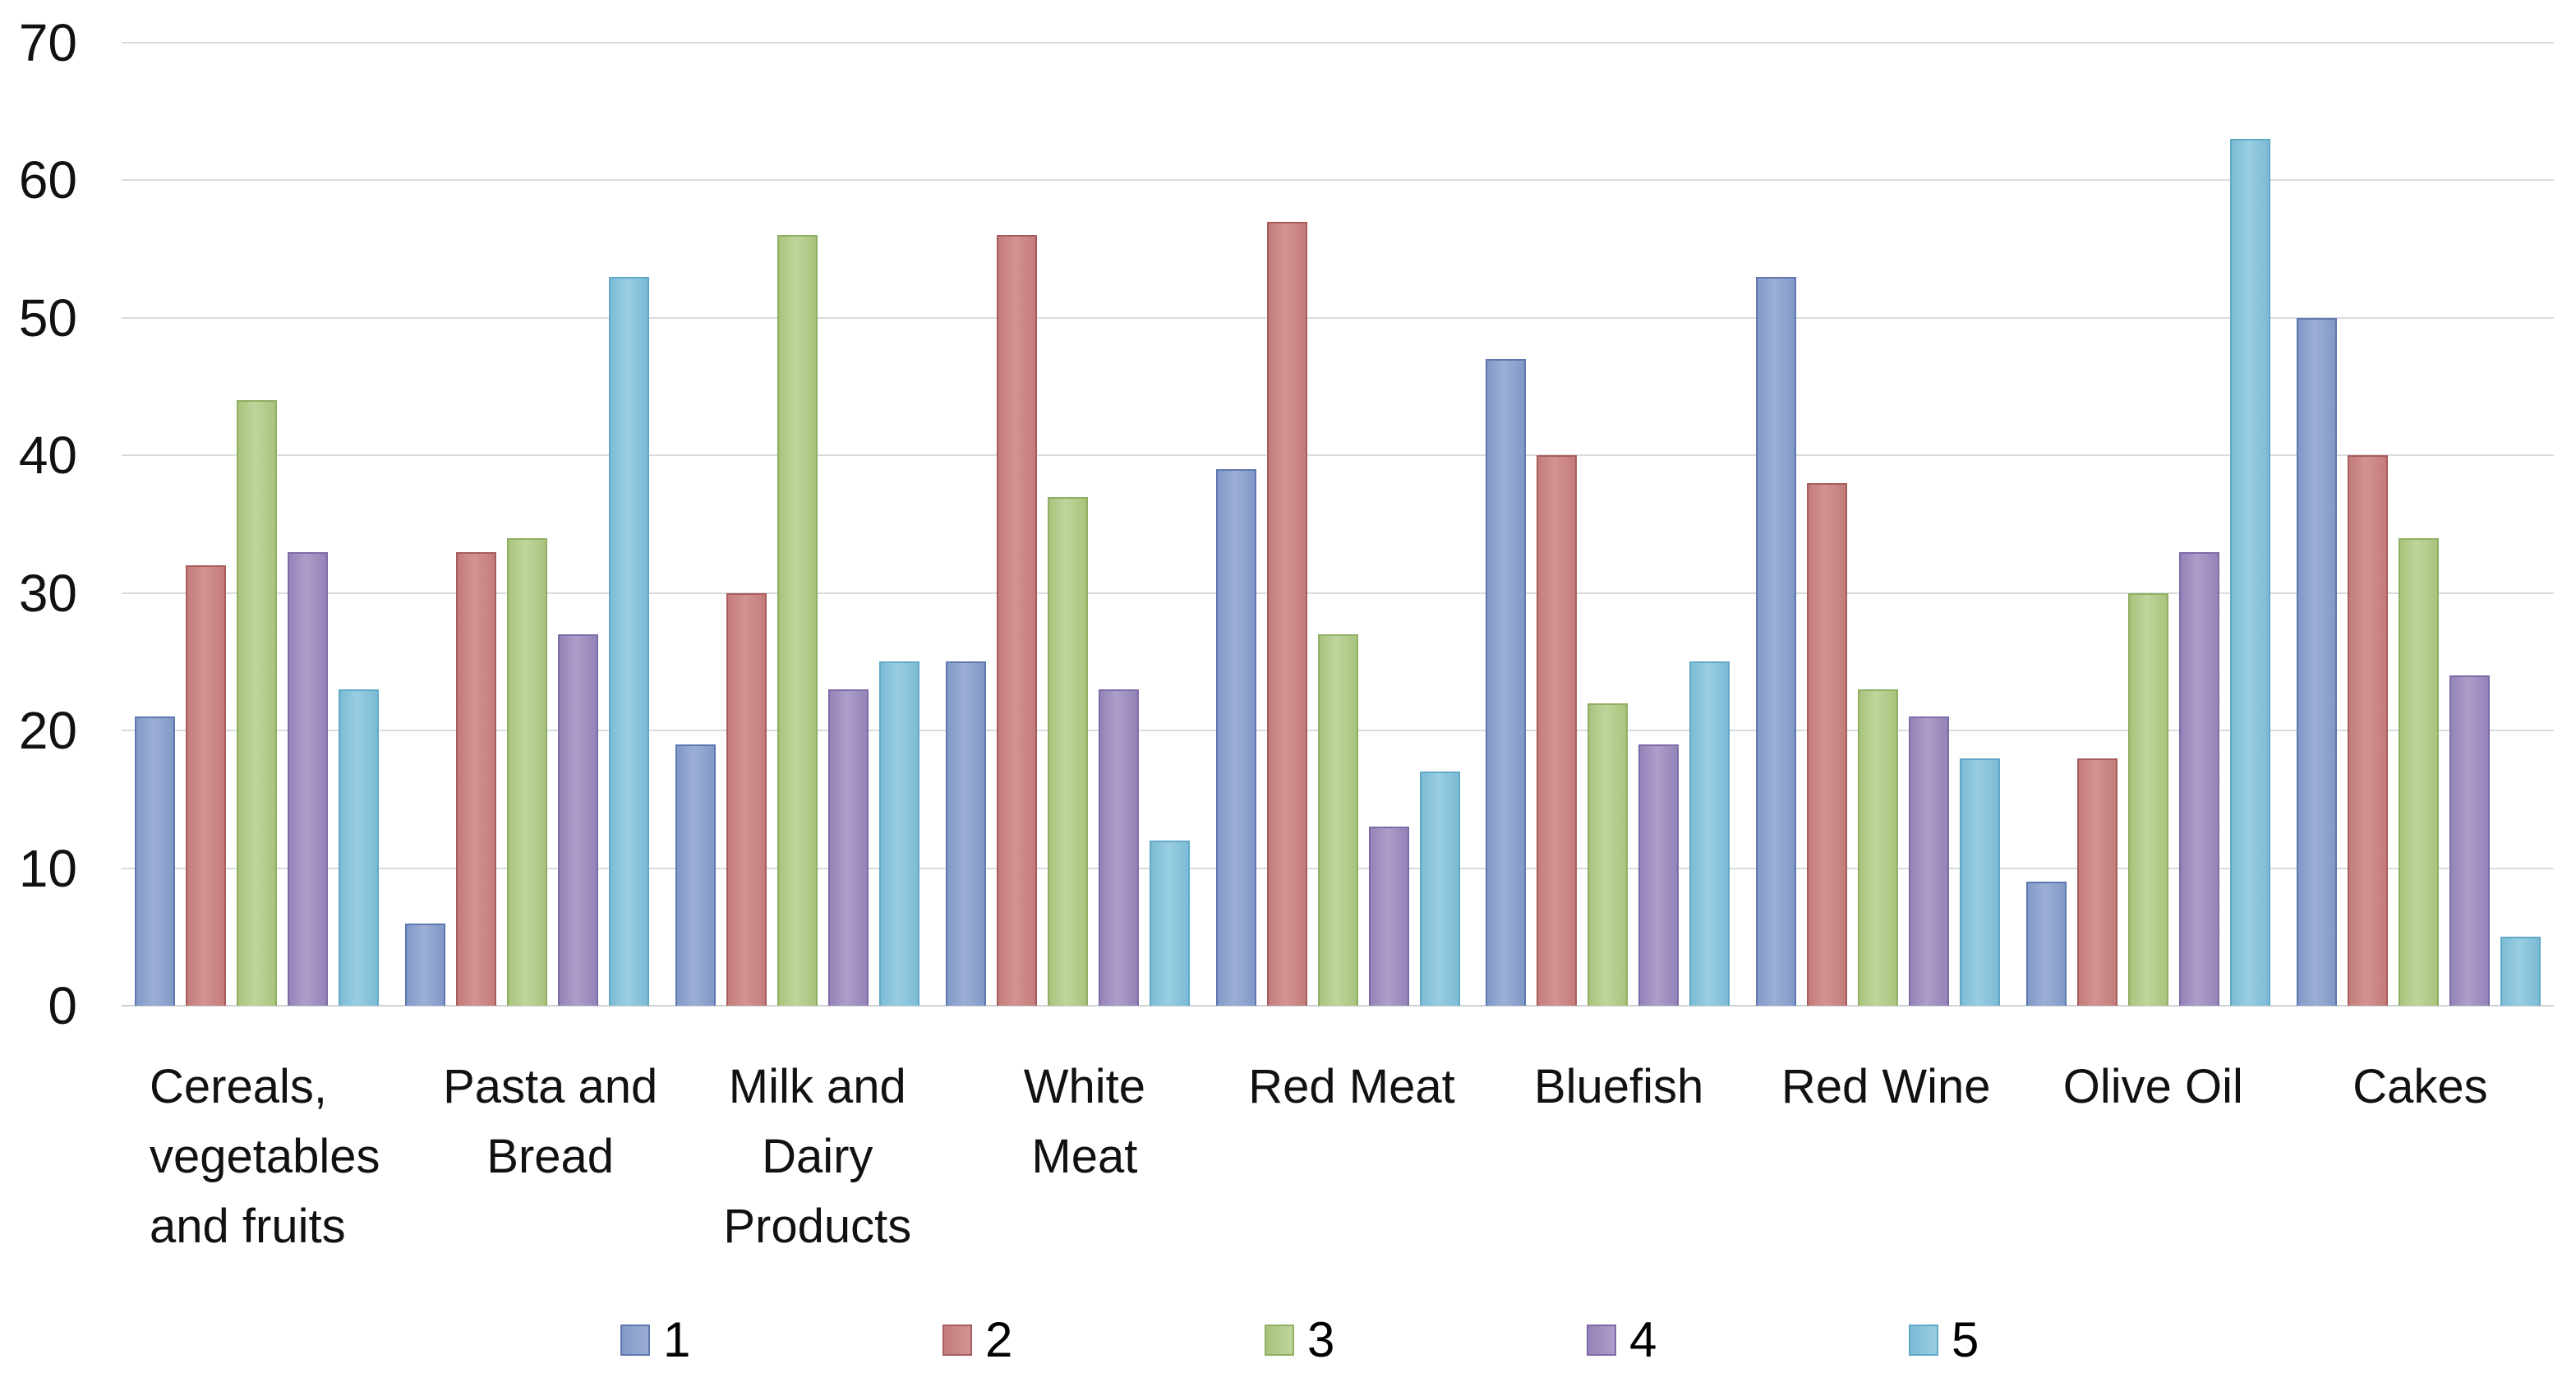 This screenshot has height=1396, width=2576. What do you see at coordinates (817, 1156) in the screenshot?
I see `x-category-label-3: Milk and Dairy Products` at bounding box center [817, 1156].